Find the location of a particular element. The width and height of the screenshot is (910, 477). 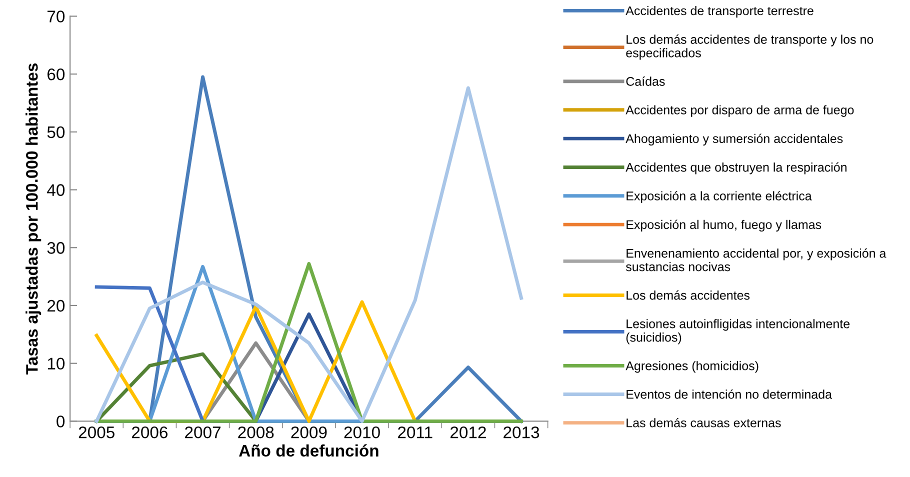

y-tick-label: 60 is located at coordinates (56, 74).